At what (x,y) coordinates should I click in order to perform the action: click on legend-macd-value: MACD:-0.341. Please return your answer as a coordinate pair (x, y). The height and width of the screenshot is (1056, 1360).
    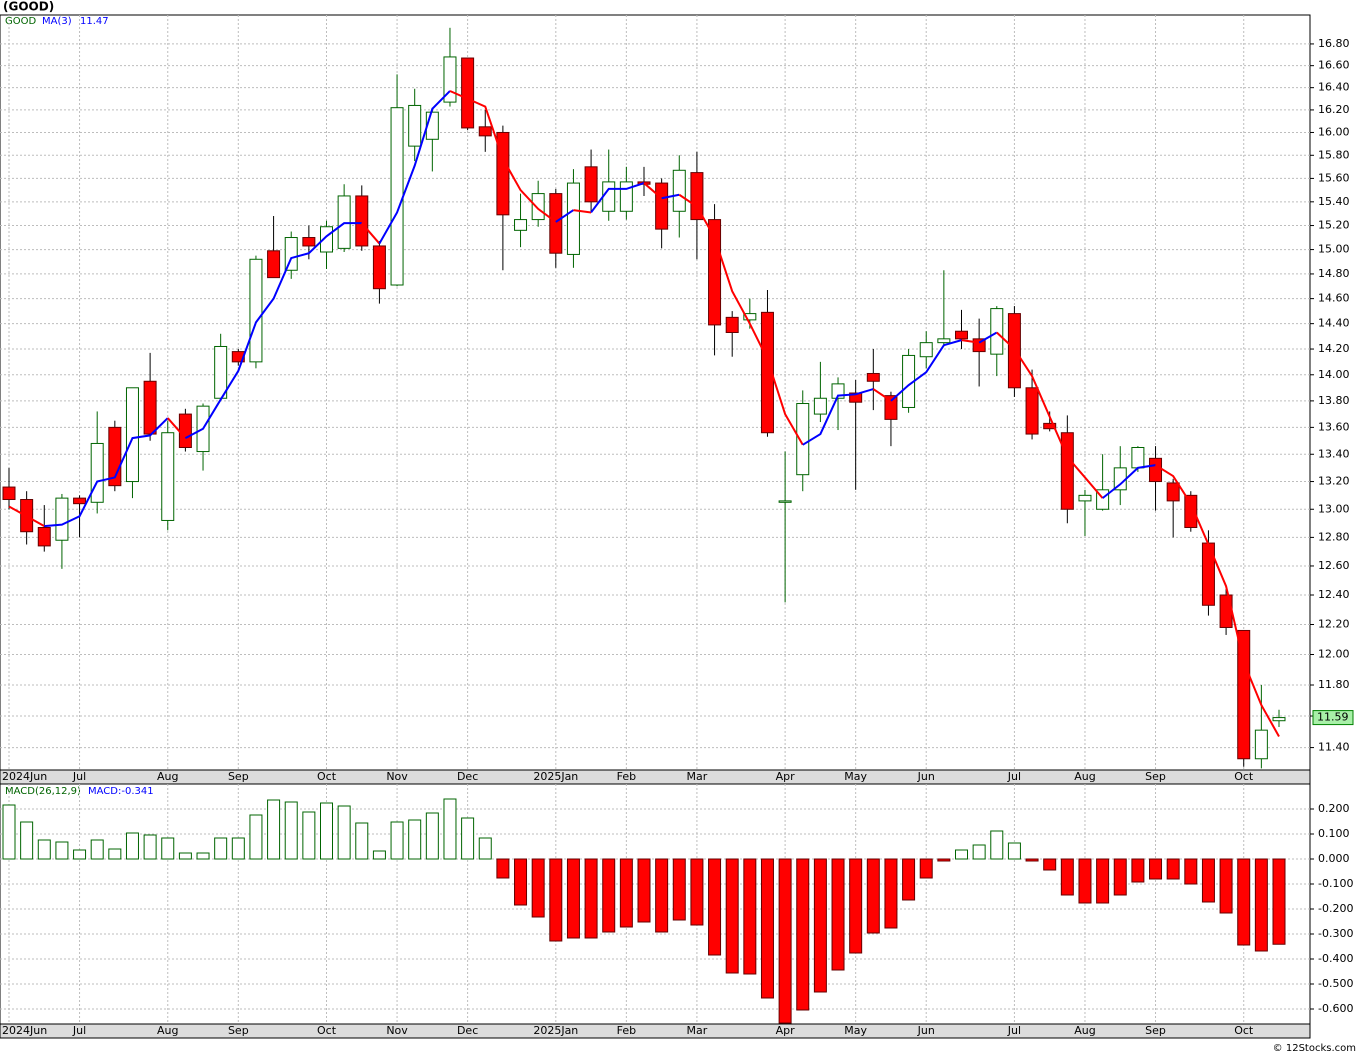
    Looking at the image, I should click on (121, 791).